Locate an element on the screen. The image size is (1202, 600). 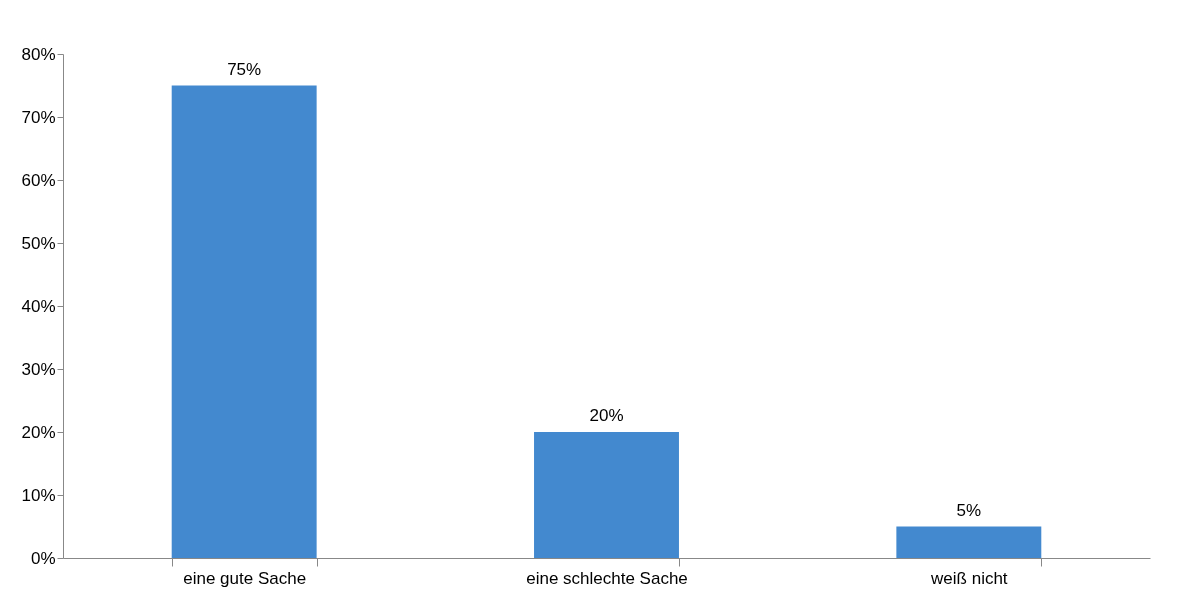
x-tick-label: weiß nicht is located at coordinates (969, 578).